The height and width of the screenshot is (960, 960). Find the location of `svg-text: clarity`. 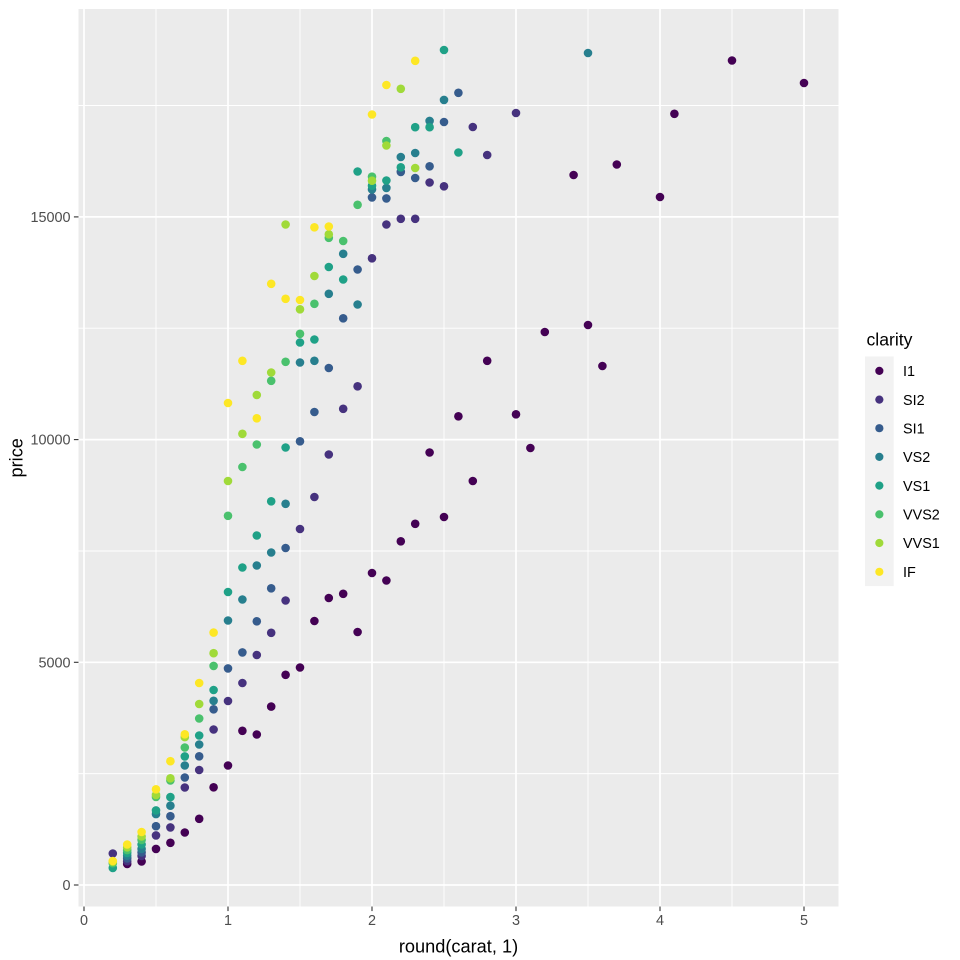

svg-text: clarity is located at coordinates (890, 340).